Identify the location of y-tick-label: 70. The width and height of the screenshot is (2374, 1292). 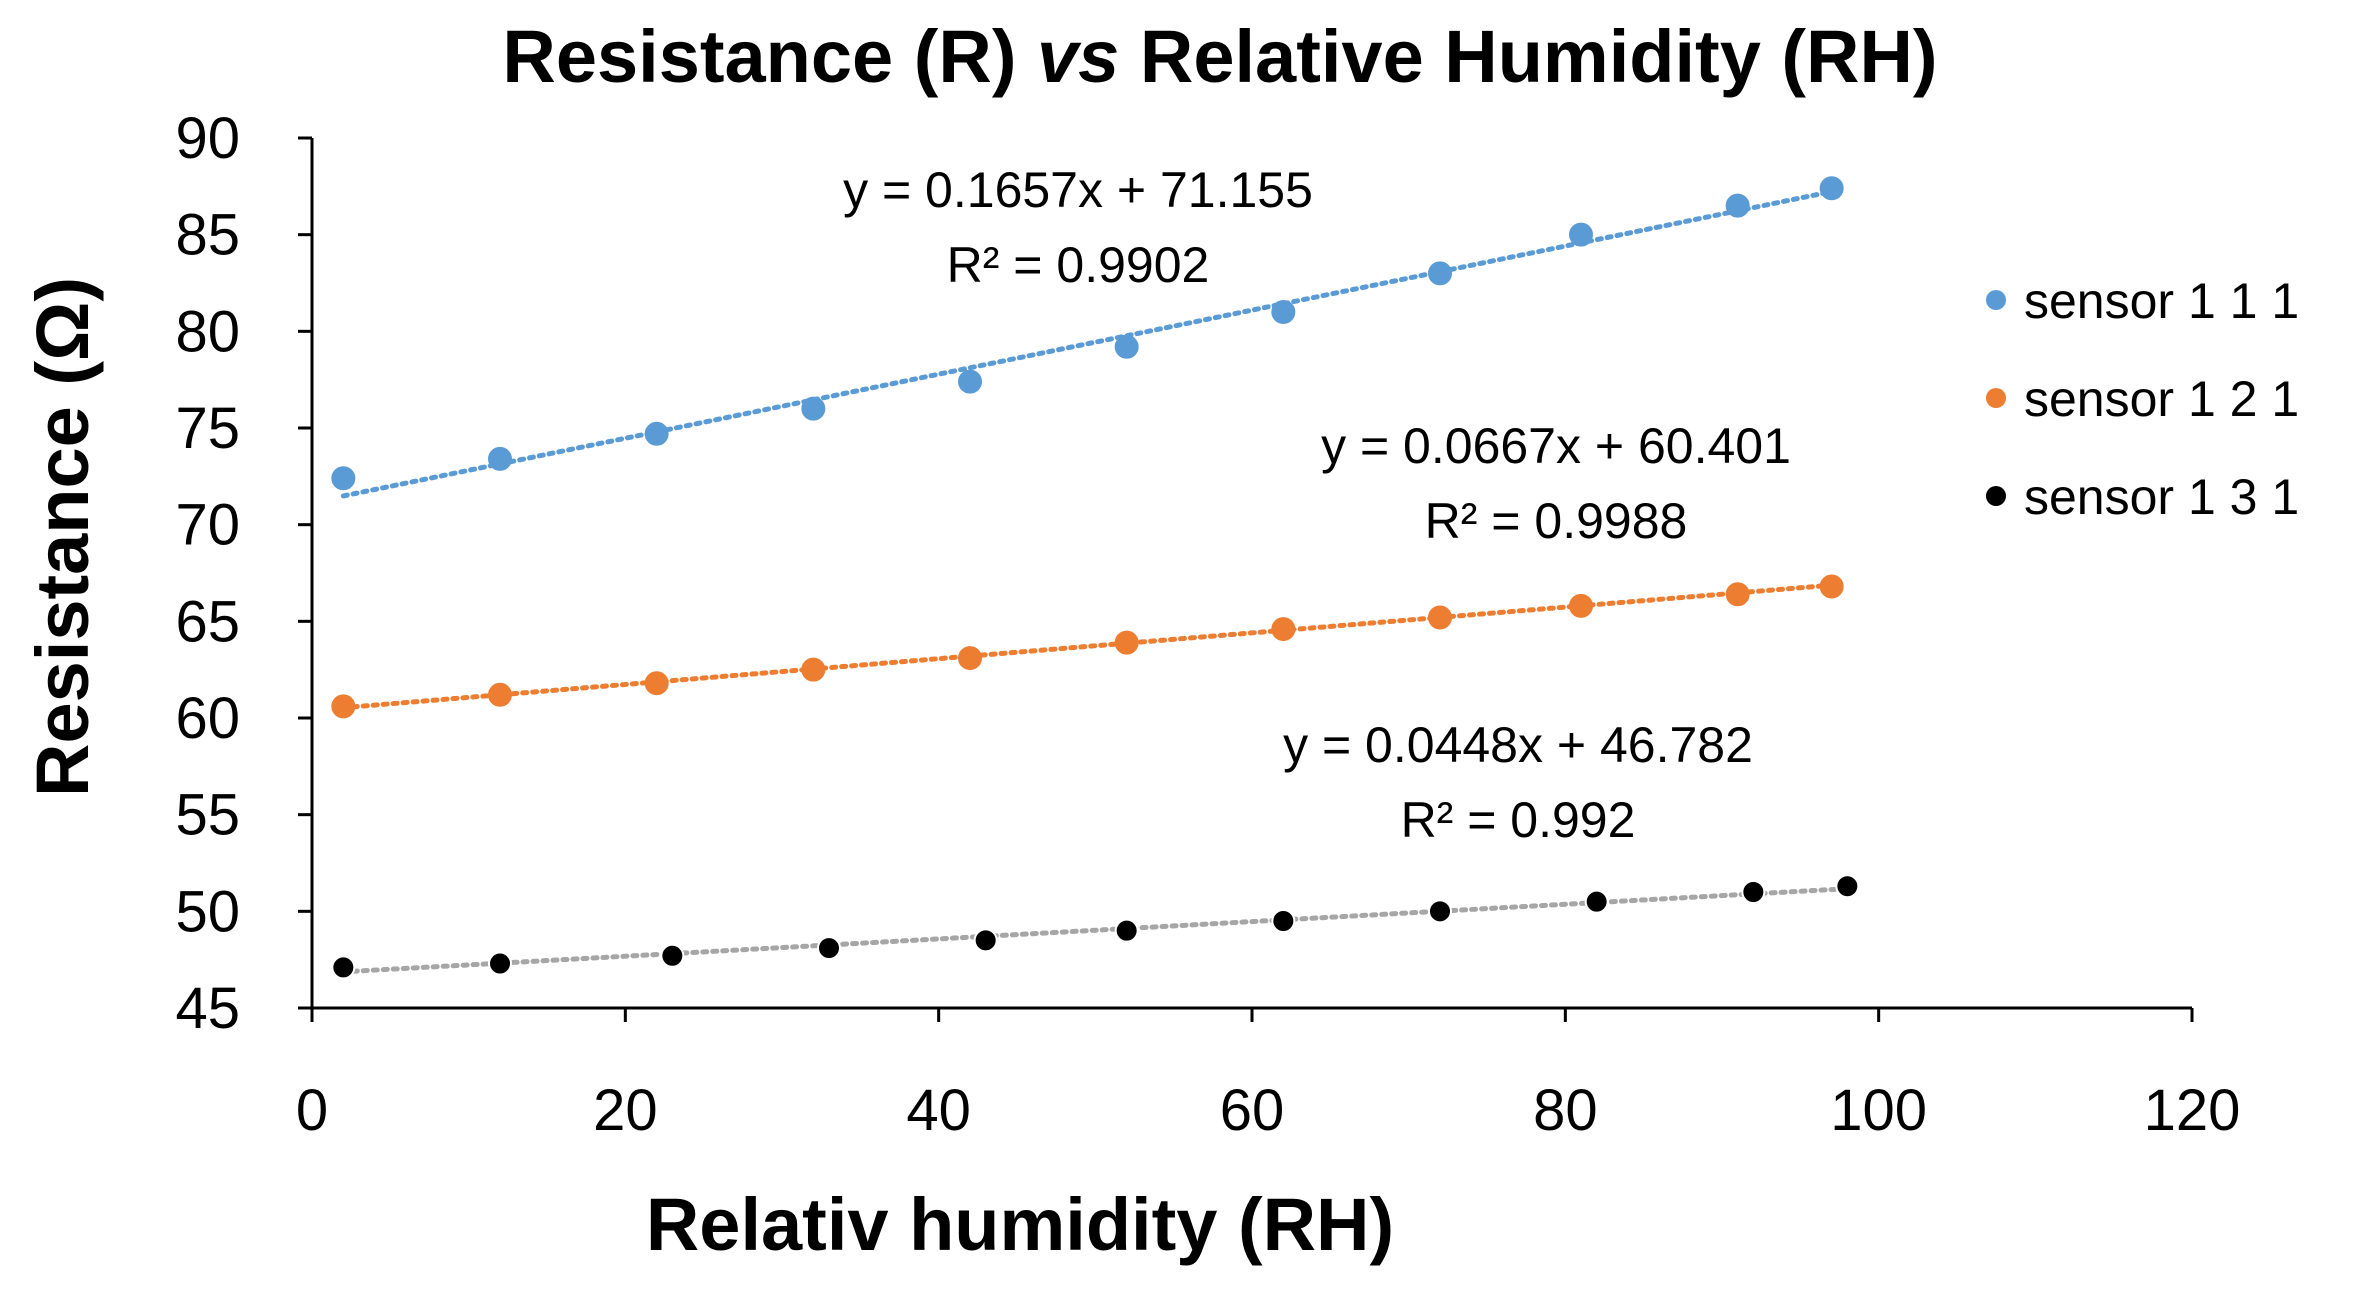
(207, 525).